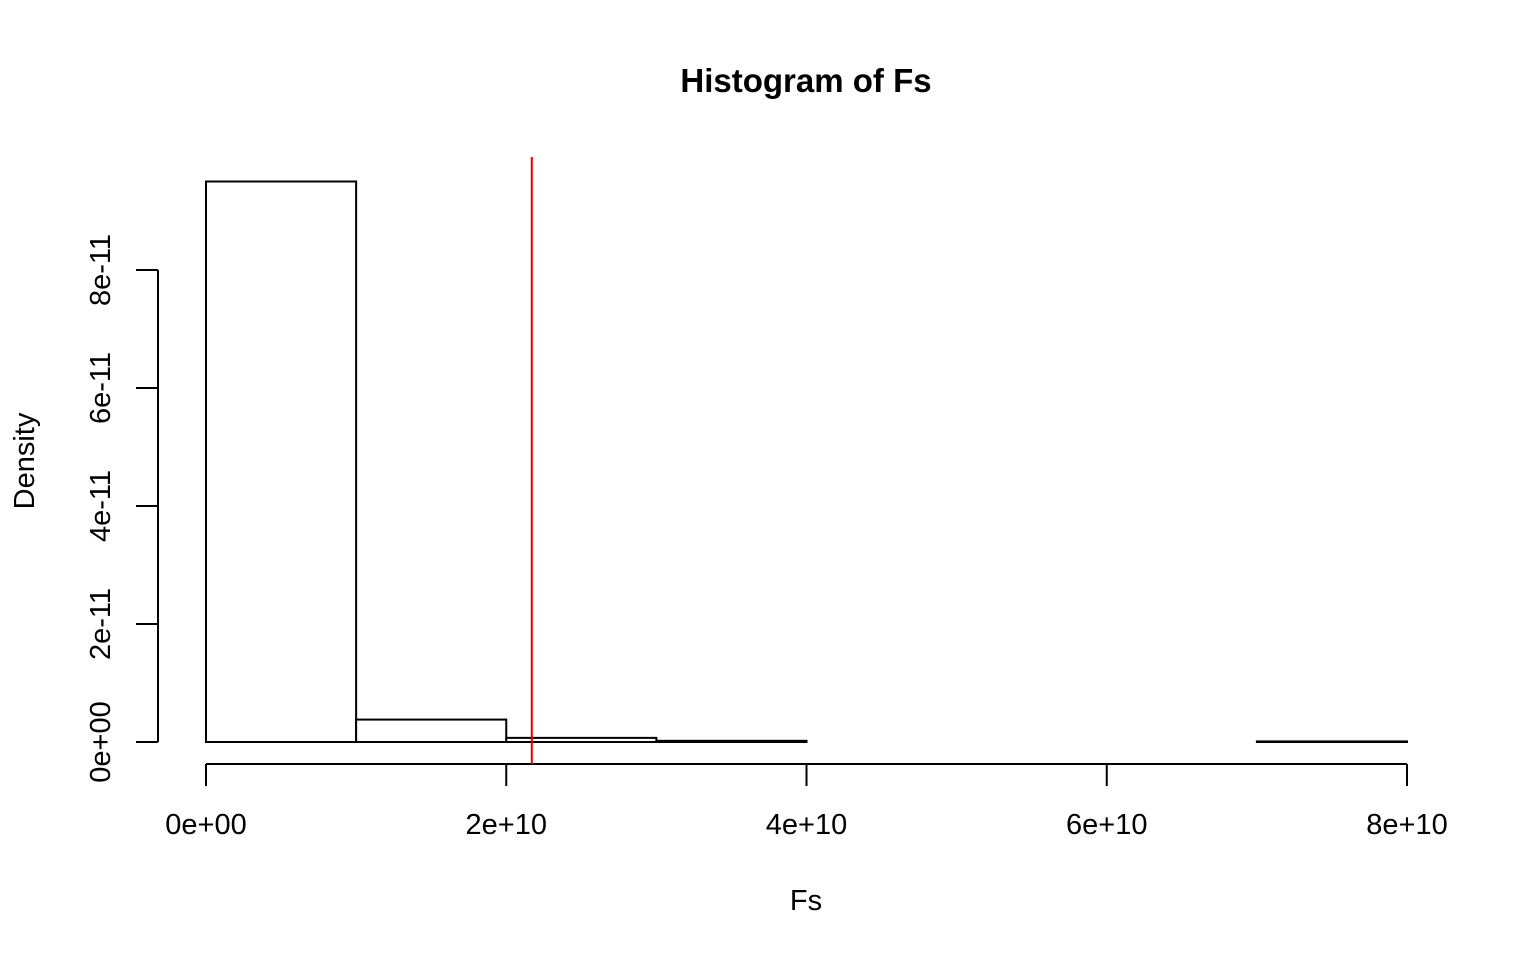 Image resolution: width=1536 pixels, height=960 pixels. Describe the element at coordinates (101, 388) in the screenshot. I see `y-tick-label-4: 6e-11` at that location.